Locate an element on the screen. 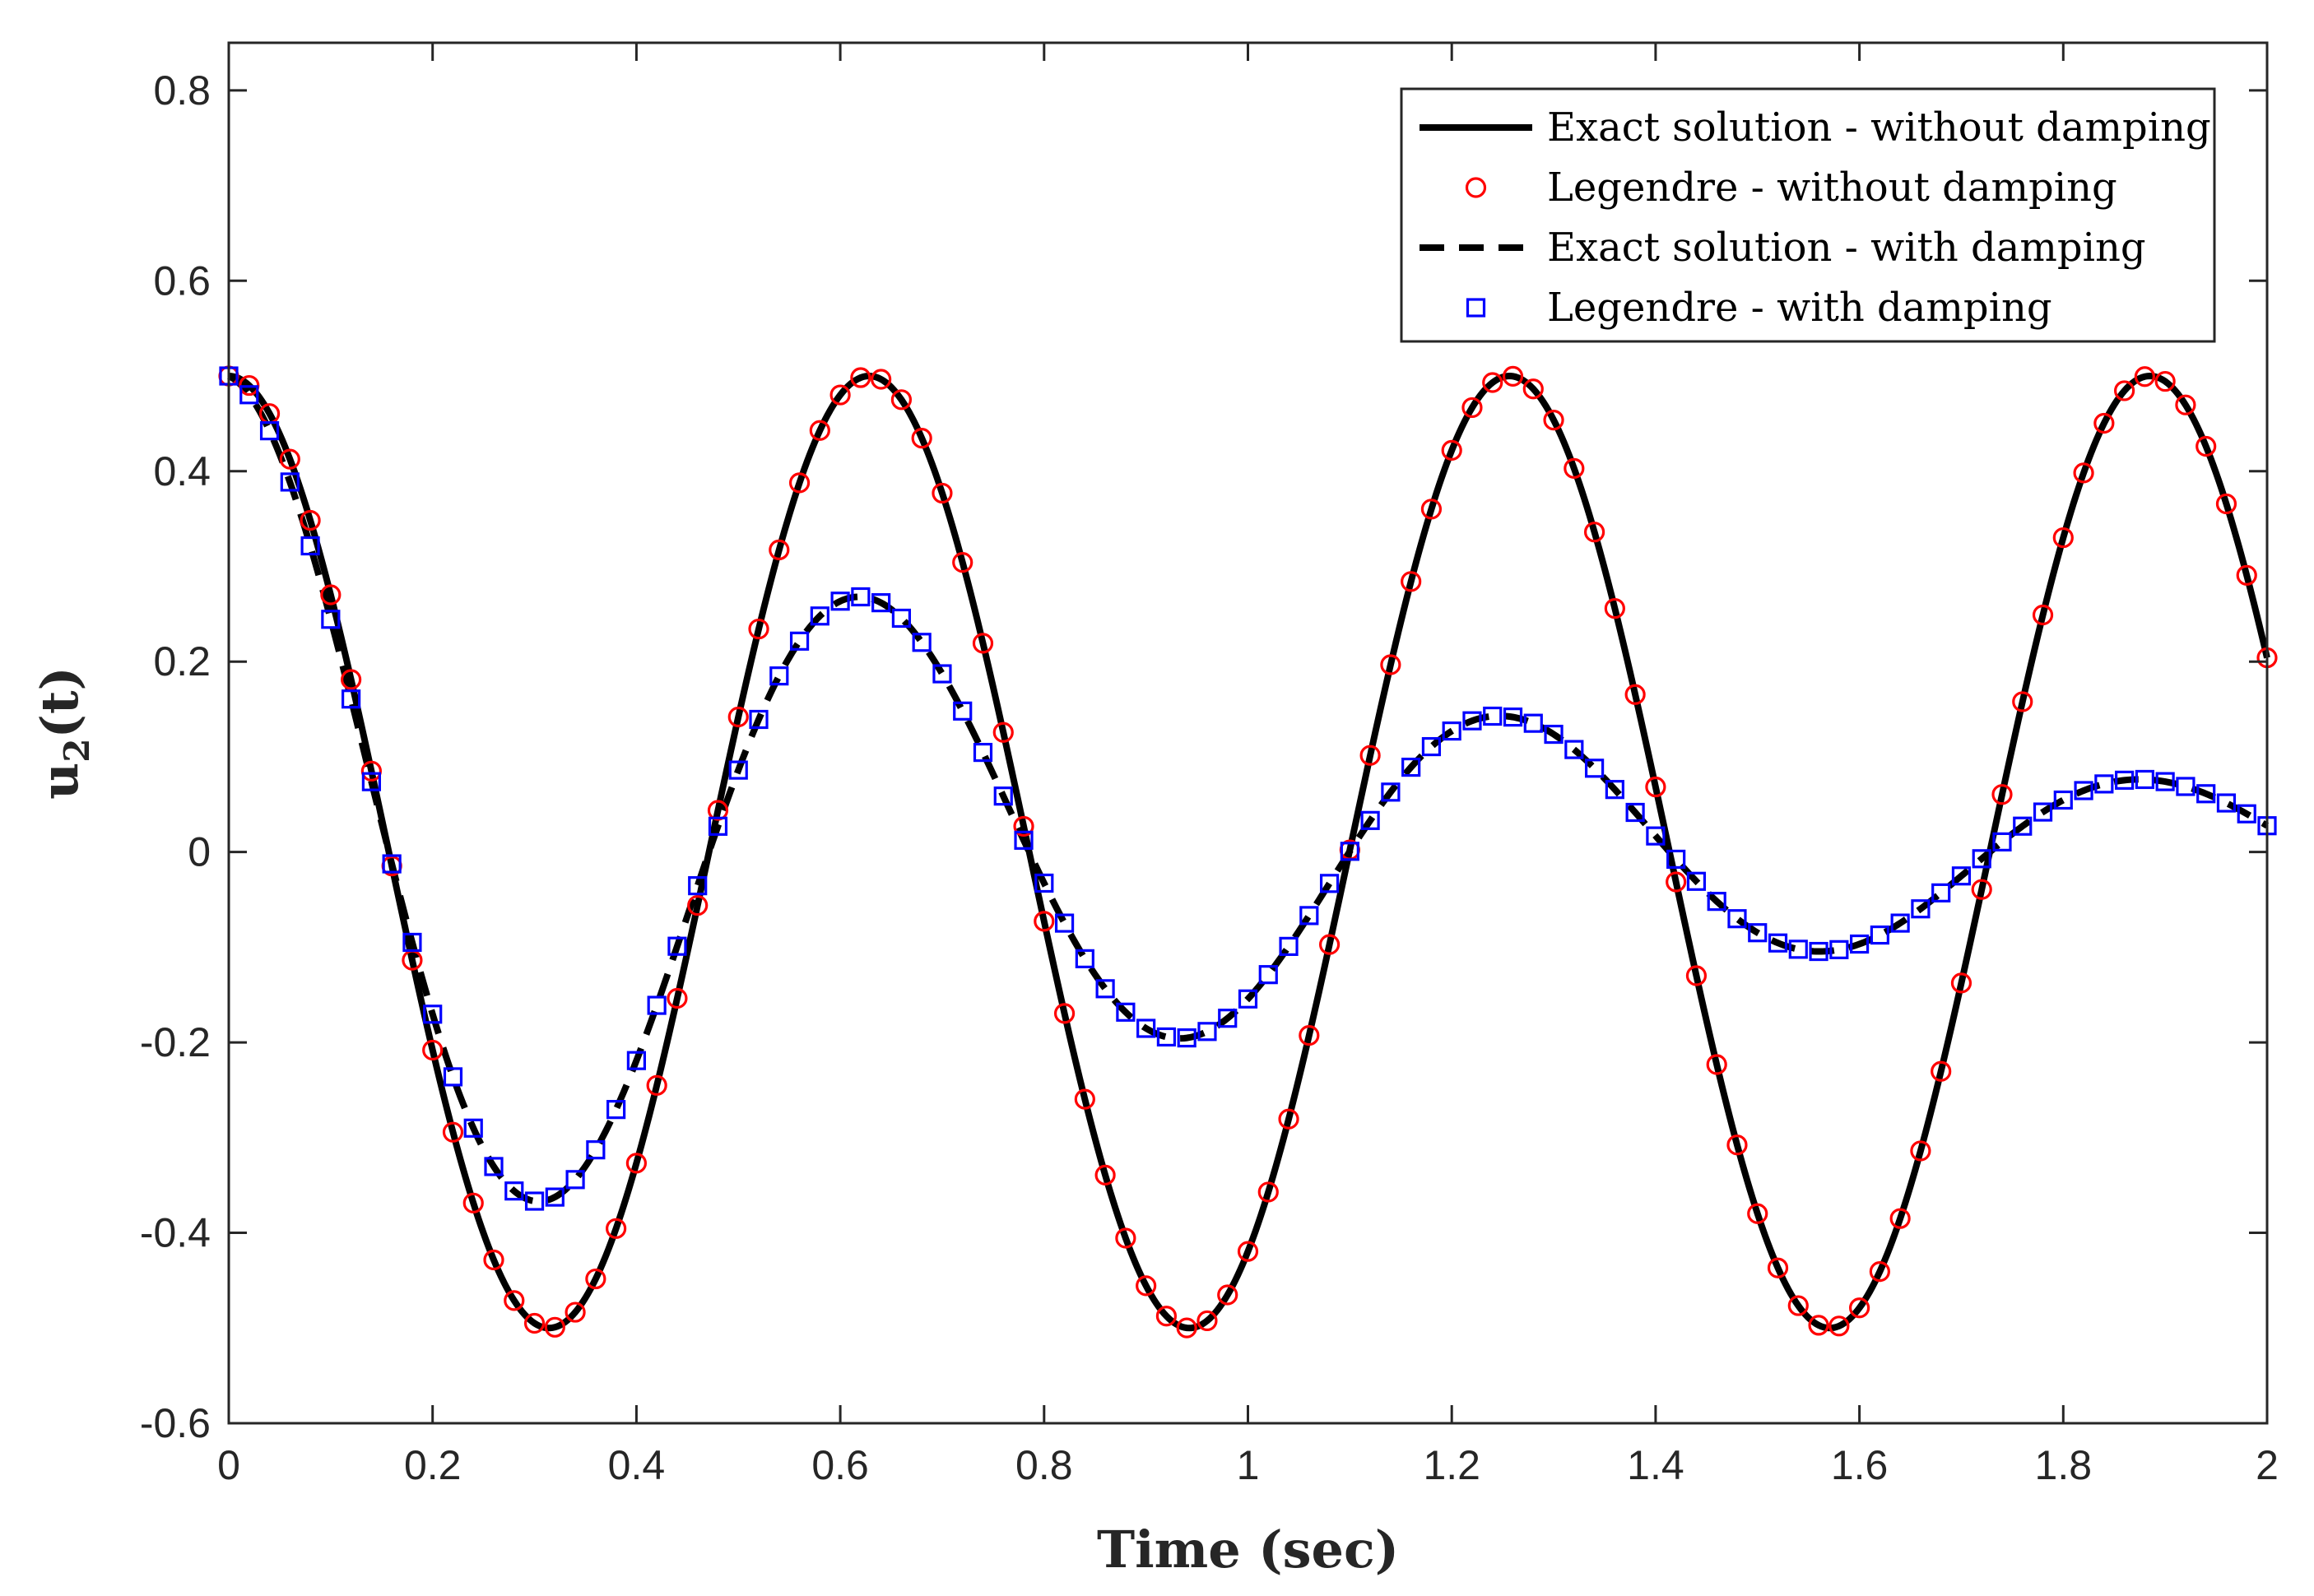 This screenshot has width=2314, height=1596. y-tick-label: -0.2 is located at coordinates (175, 1042).